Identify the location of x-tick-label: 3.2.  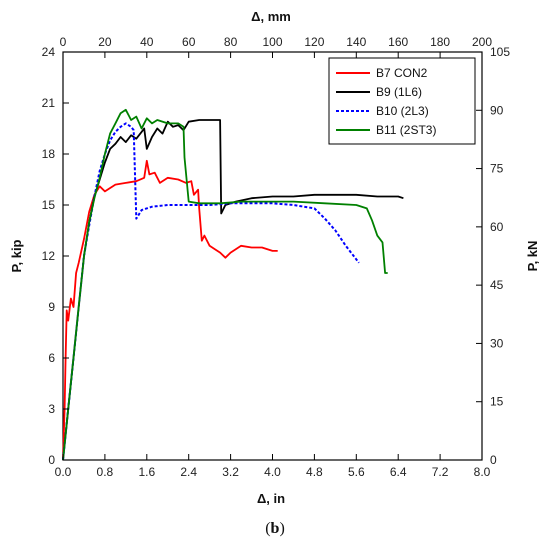
(230, 472).